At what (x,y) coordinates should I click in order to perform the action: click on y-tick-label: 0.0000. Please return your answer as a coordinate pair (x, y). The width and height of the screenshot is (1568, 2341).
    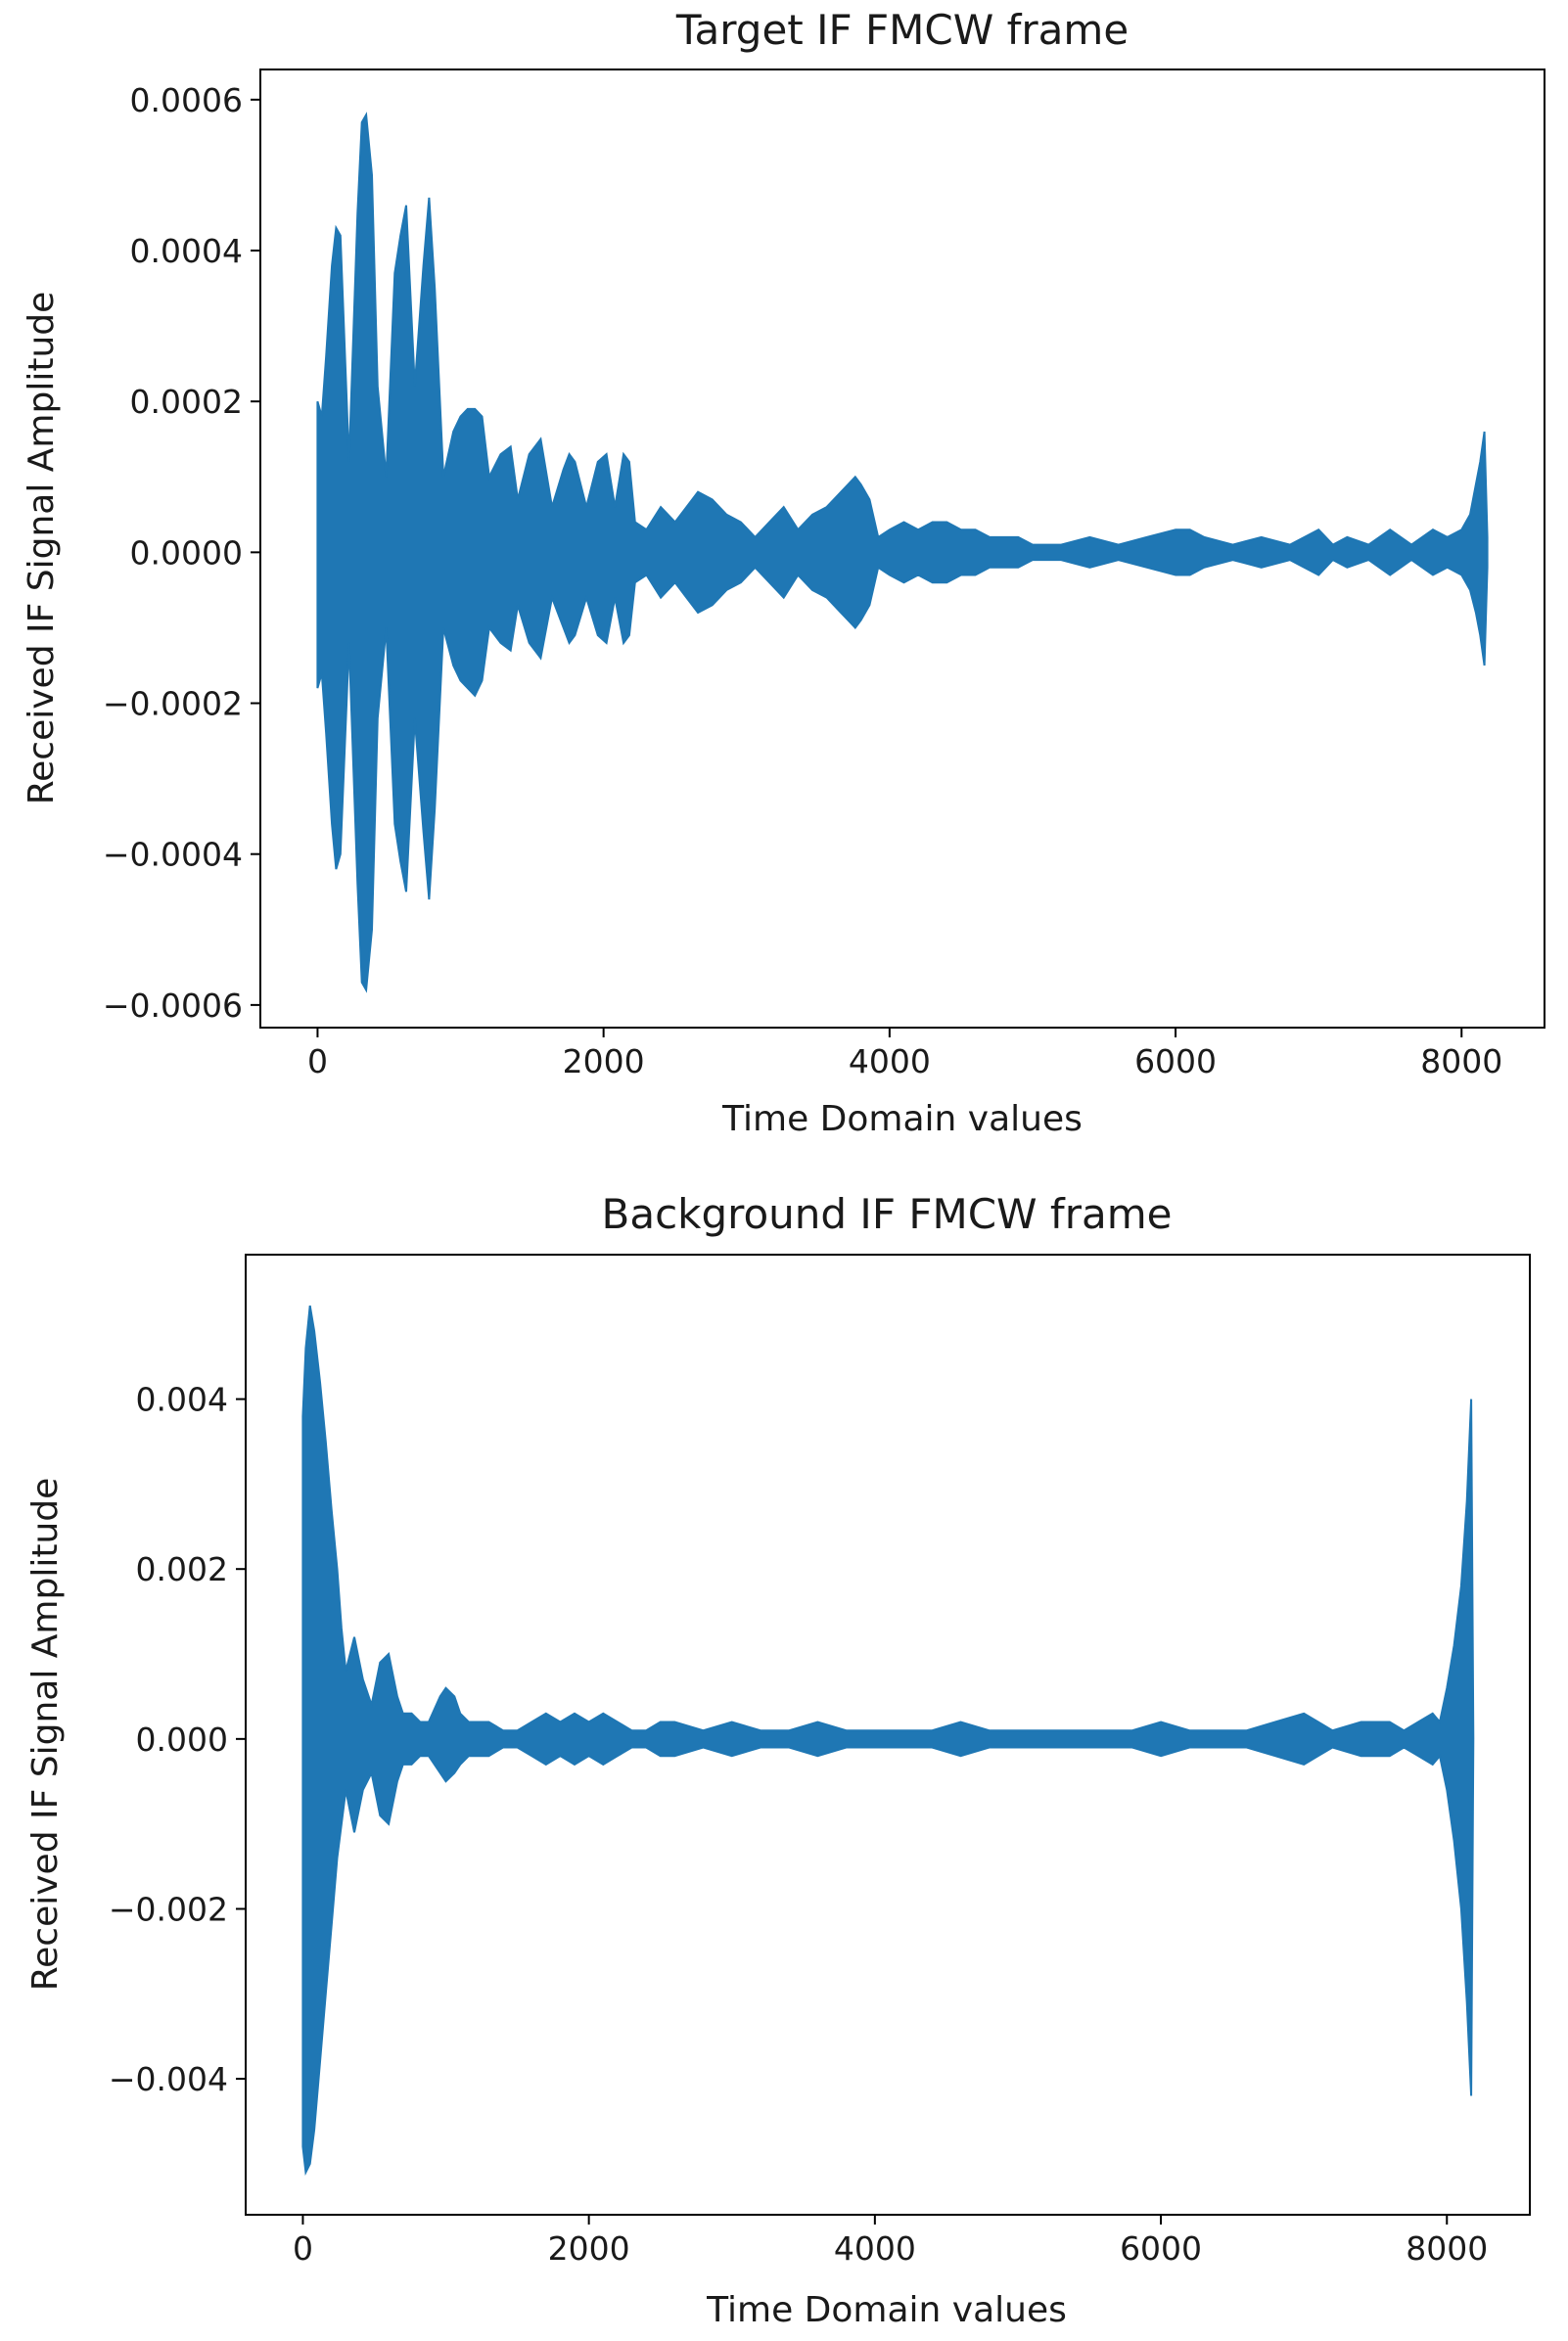
    Looking at the image, I should click on (186, 552).